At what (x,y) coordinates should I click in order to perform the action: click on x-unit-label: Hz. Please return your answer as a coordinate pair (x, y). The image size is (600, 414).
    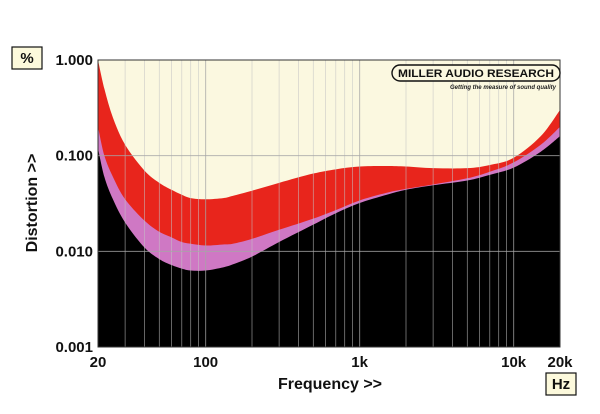
    Looking at the image, I should click on (561, 384).